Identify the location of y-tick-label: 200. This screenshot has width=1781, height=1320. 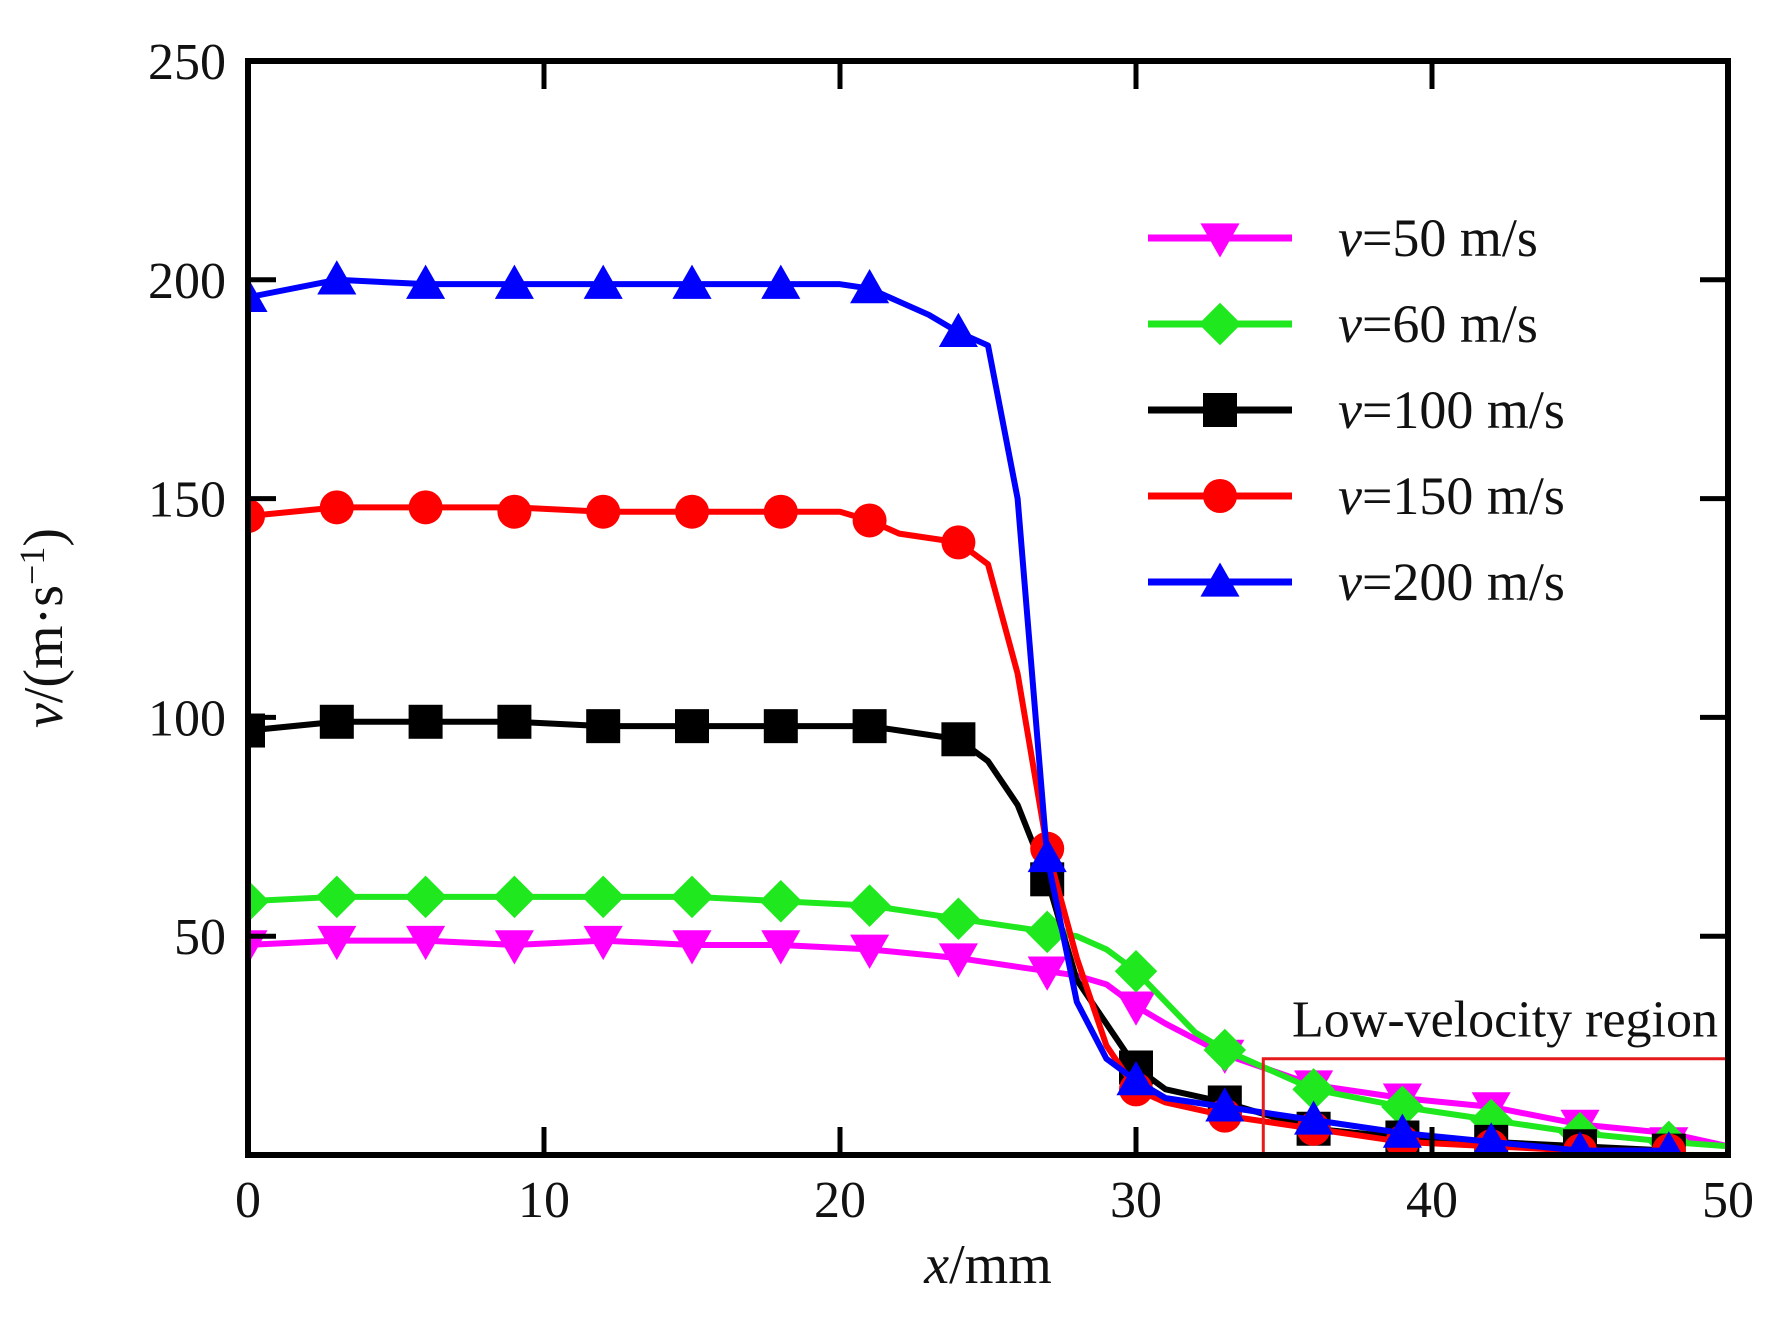
(187, 281).